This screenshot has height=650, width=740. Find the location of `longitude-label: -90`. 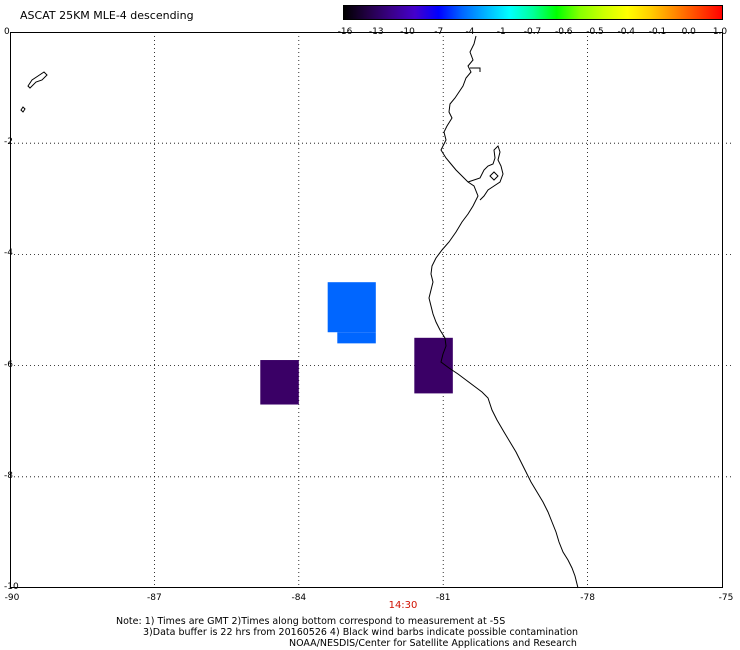

longitude-label: -90 is located at coordinates (12, 598).